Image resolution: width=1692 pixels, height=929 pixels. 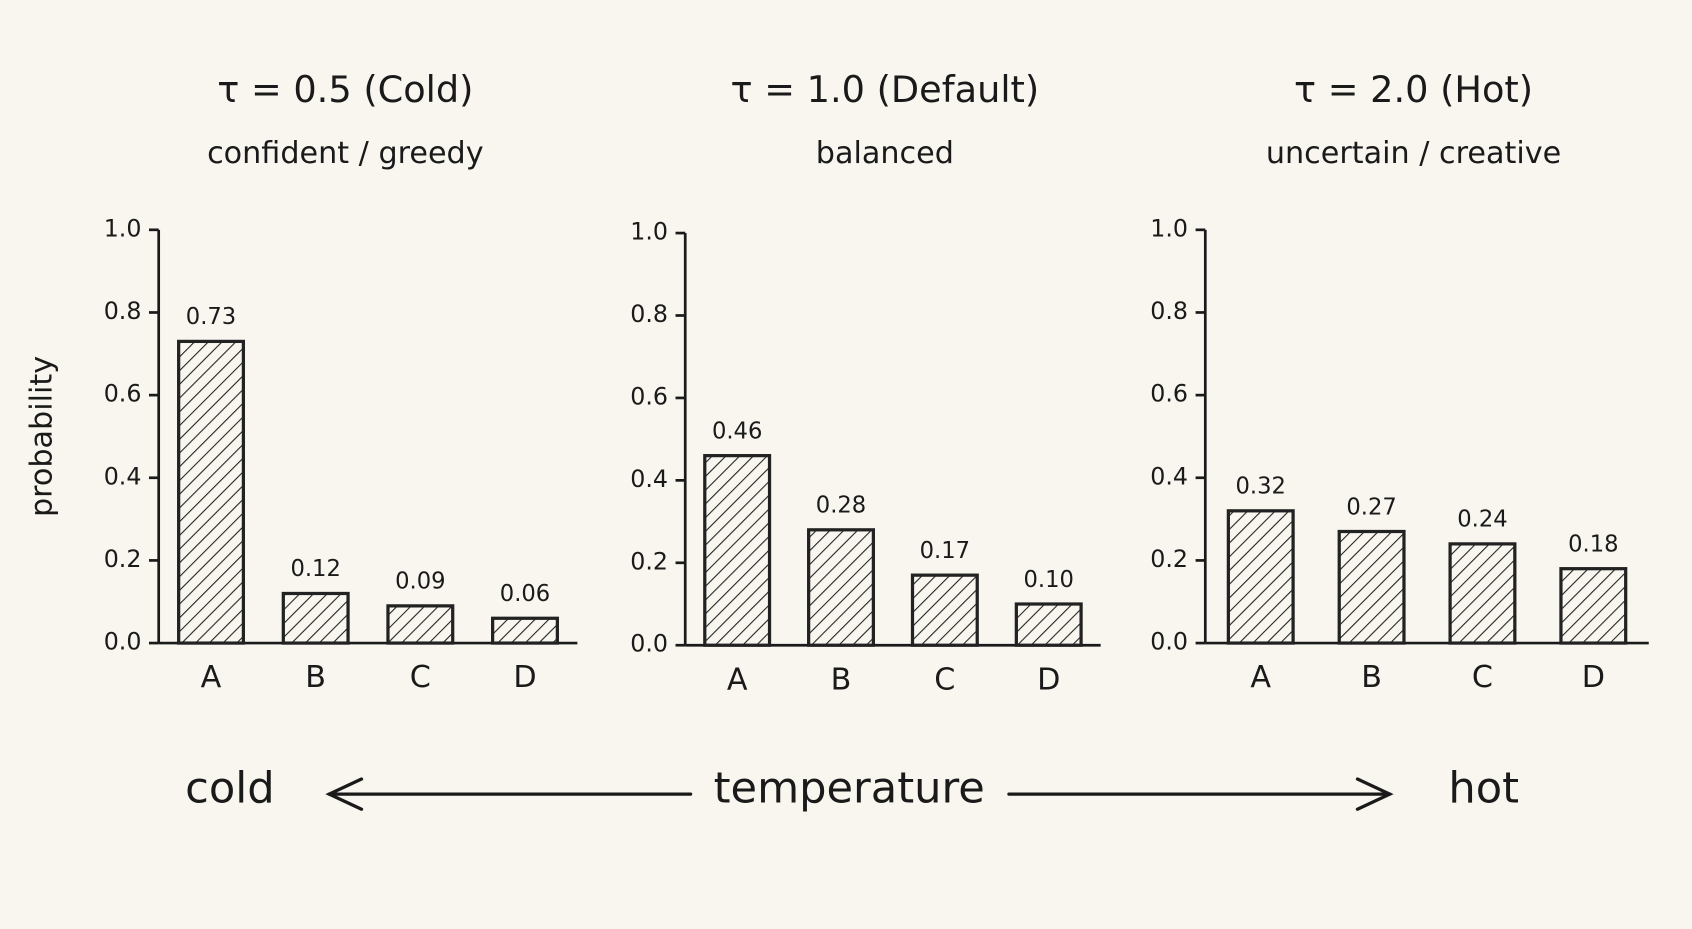 What do you see at coordinates (1483, 788) in the screenshot?
I see `hot-label: hot` at bounding box center [1483, 788].